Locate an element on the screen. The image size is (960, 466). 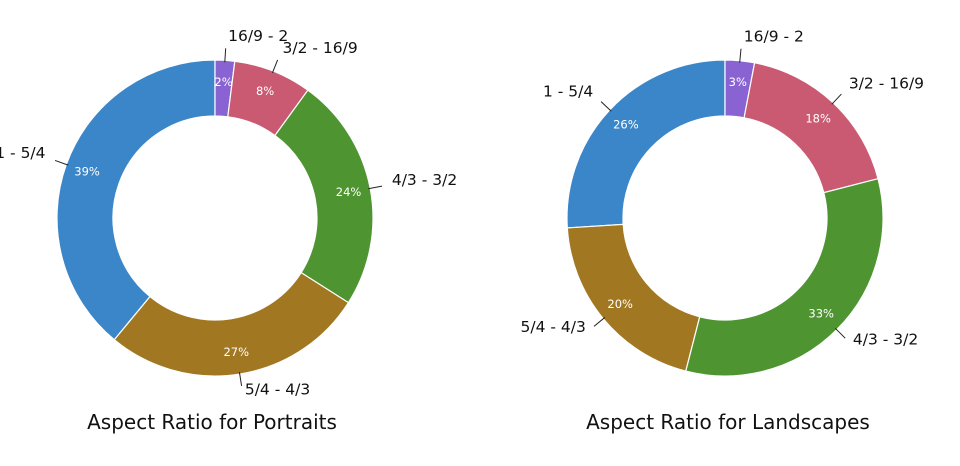
percent-label-3-2-16-9: 18% is located at coordinates (818, 118).